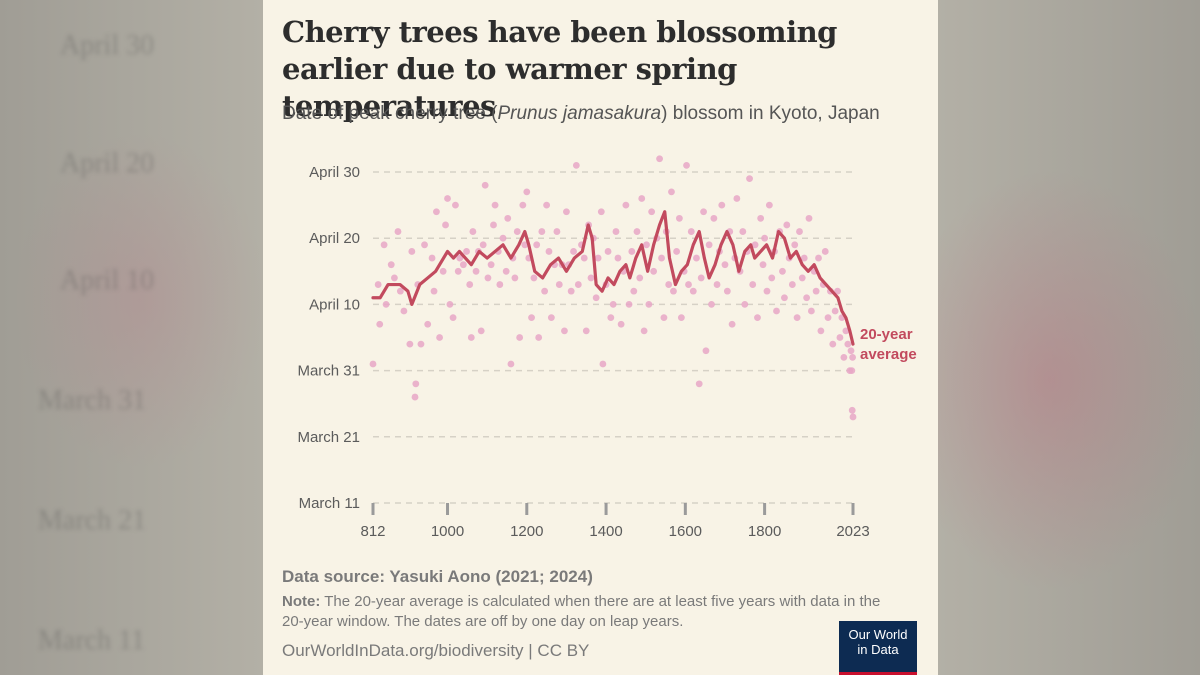 The width and height of the screenshot is (1200, 675). Describe the element at coordinates (436, 650) in the screenshot. I see `source-url: OurWorldInData.org/biodiversity | CC BY` at that location.